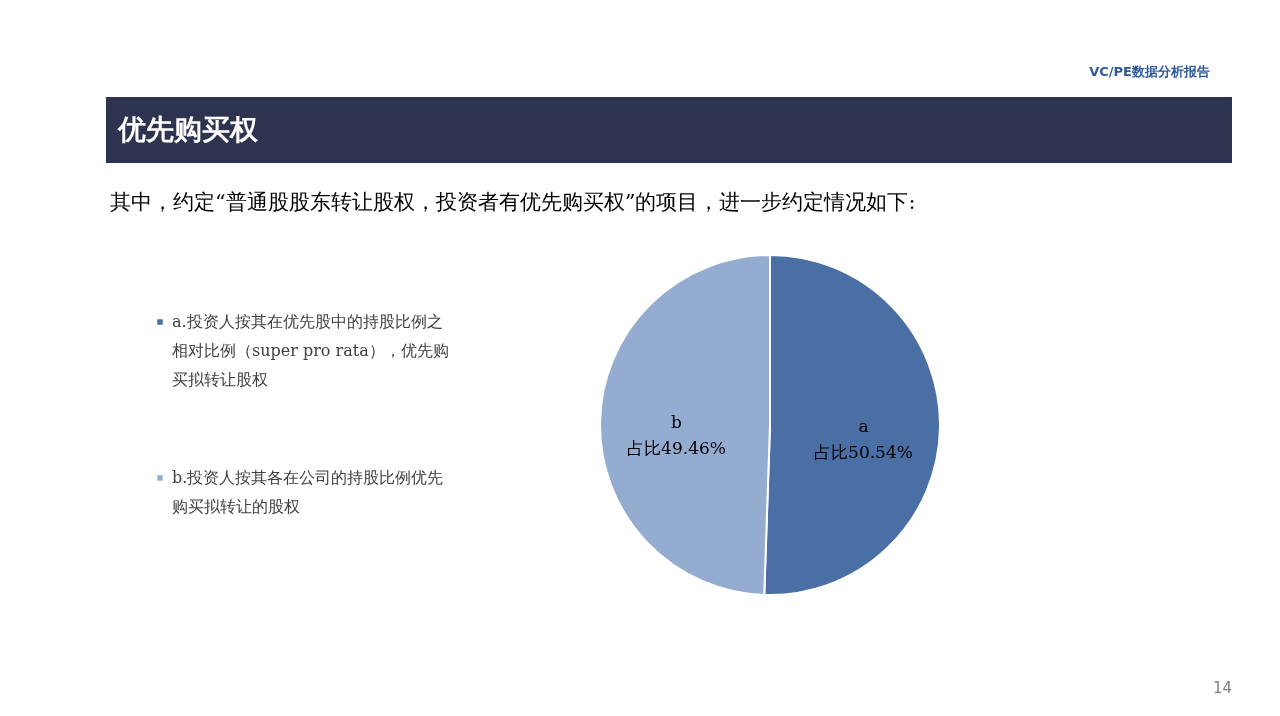 The height and width of the screenshot is (716, 1280). What do you see at coordinates (1149, 71) in the screenshot?
I see `text: VC/PE数据分析报告` at bounding box center [1149, 71].